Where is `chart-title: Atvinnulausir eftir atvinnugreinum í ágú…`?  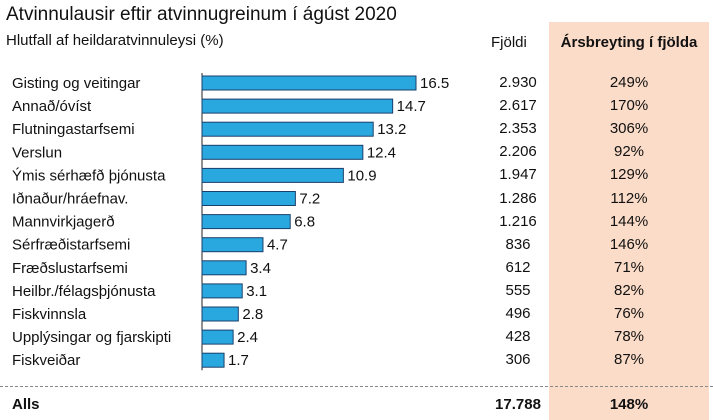
chart-title: Atvinnulausir eftir atvinnugreinum í ágú… is located at coordinates (201, 14).